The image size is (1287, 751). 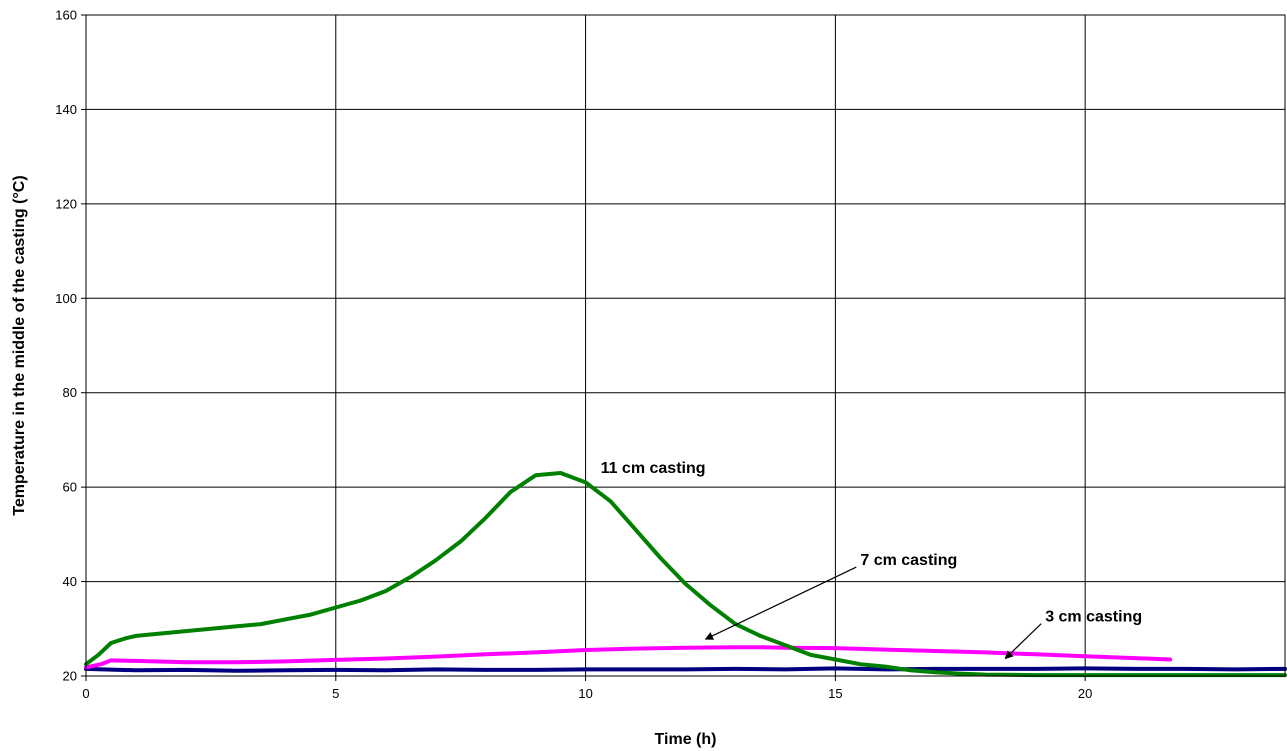 What do you see at coordinates (66, 203) in the screenshot?
I see `y-tick-label: 120` at bounding box center [66, 203].